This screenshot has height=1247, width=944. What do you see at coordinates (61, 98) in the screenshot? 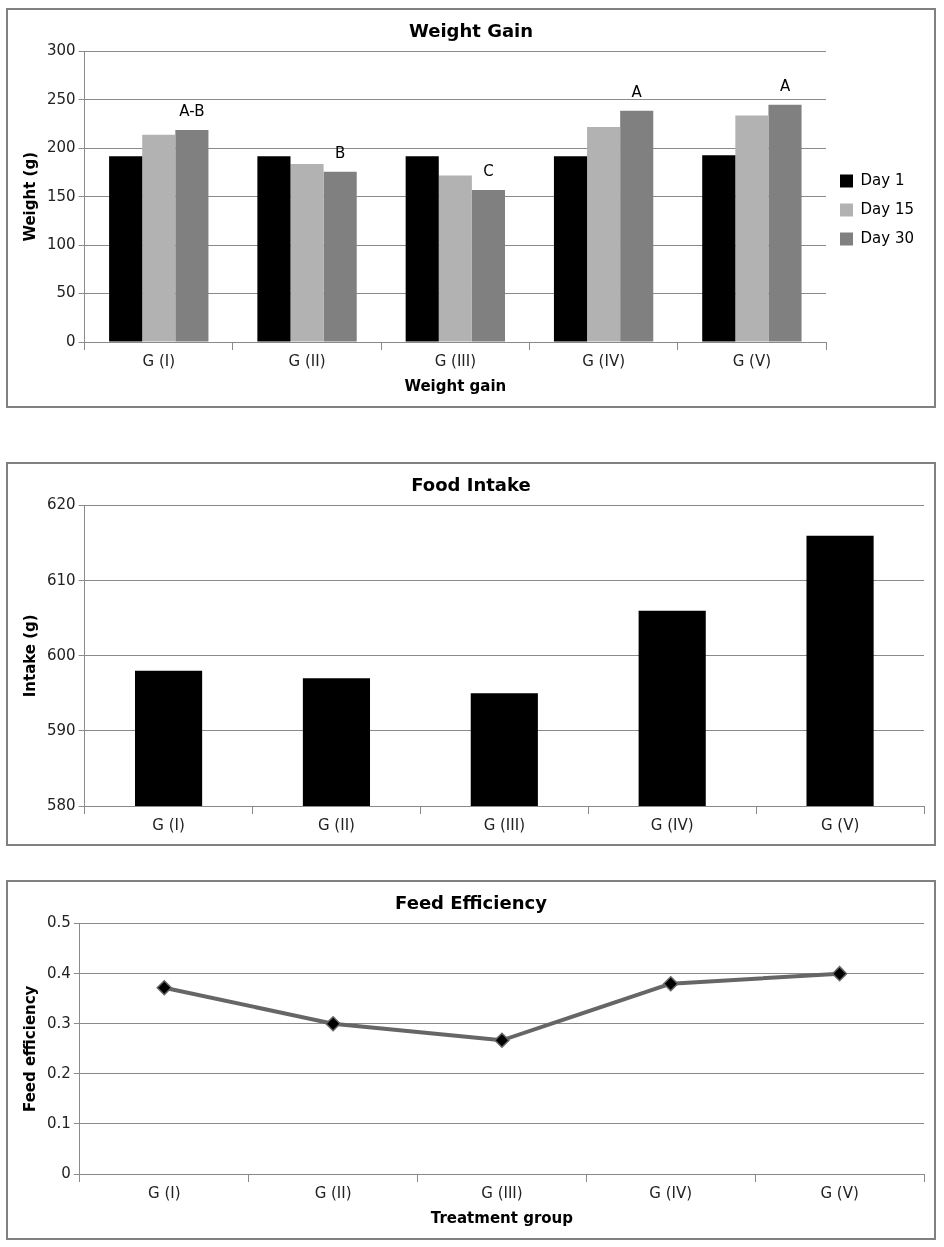
I see `y-tick-label: 250` at bounding box center [61, 98].